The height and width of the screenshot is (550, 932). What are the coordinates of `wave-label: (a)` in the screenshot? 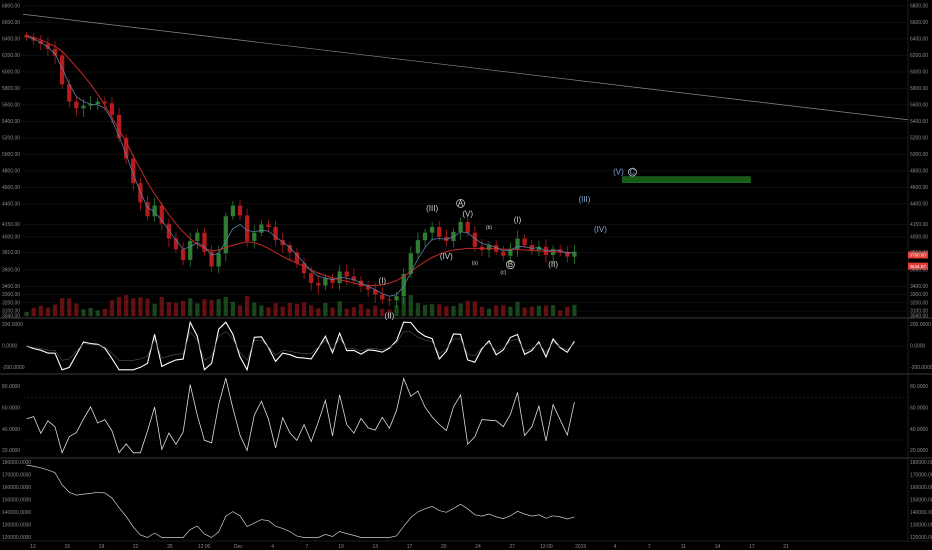 It's located at (475, 264).